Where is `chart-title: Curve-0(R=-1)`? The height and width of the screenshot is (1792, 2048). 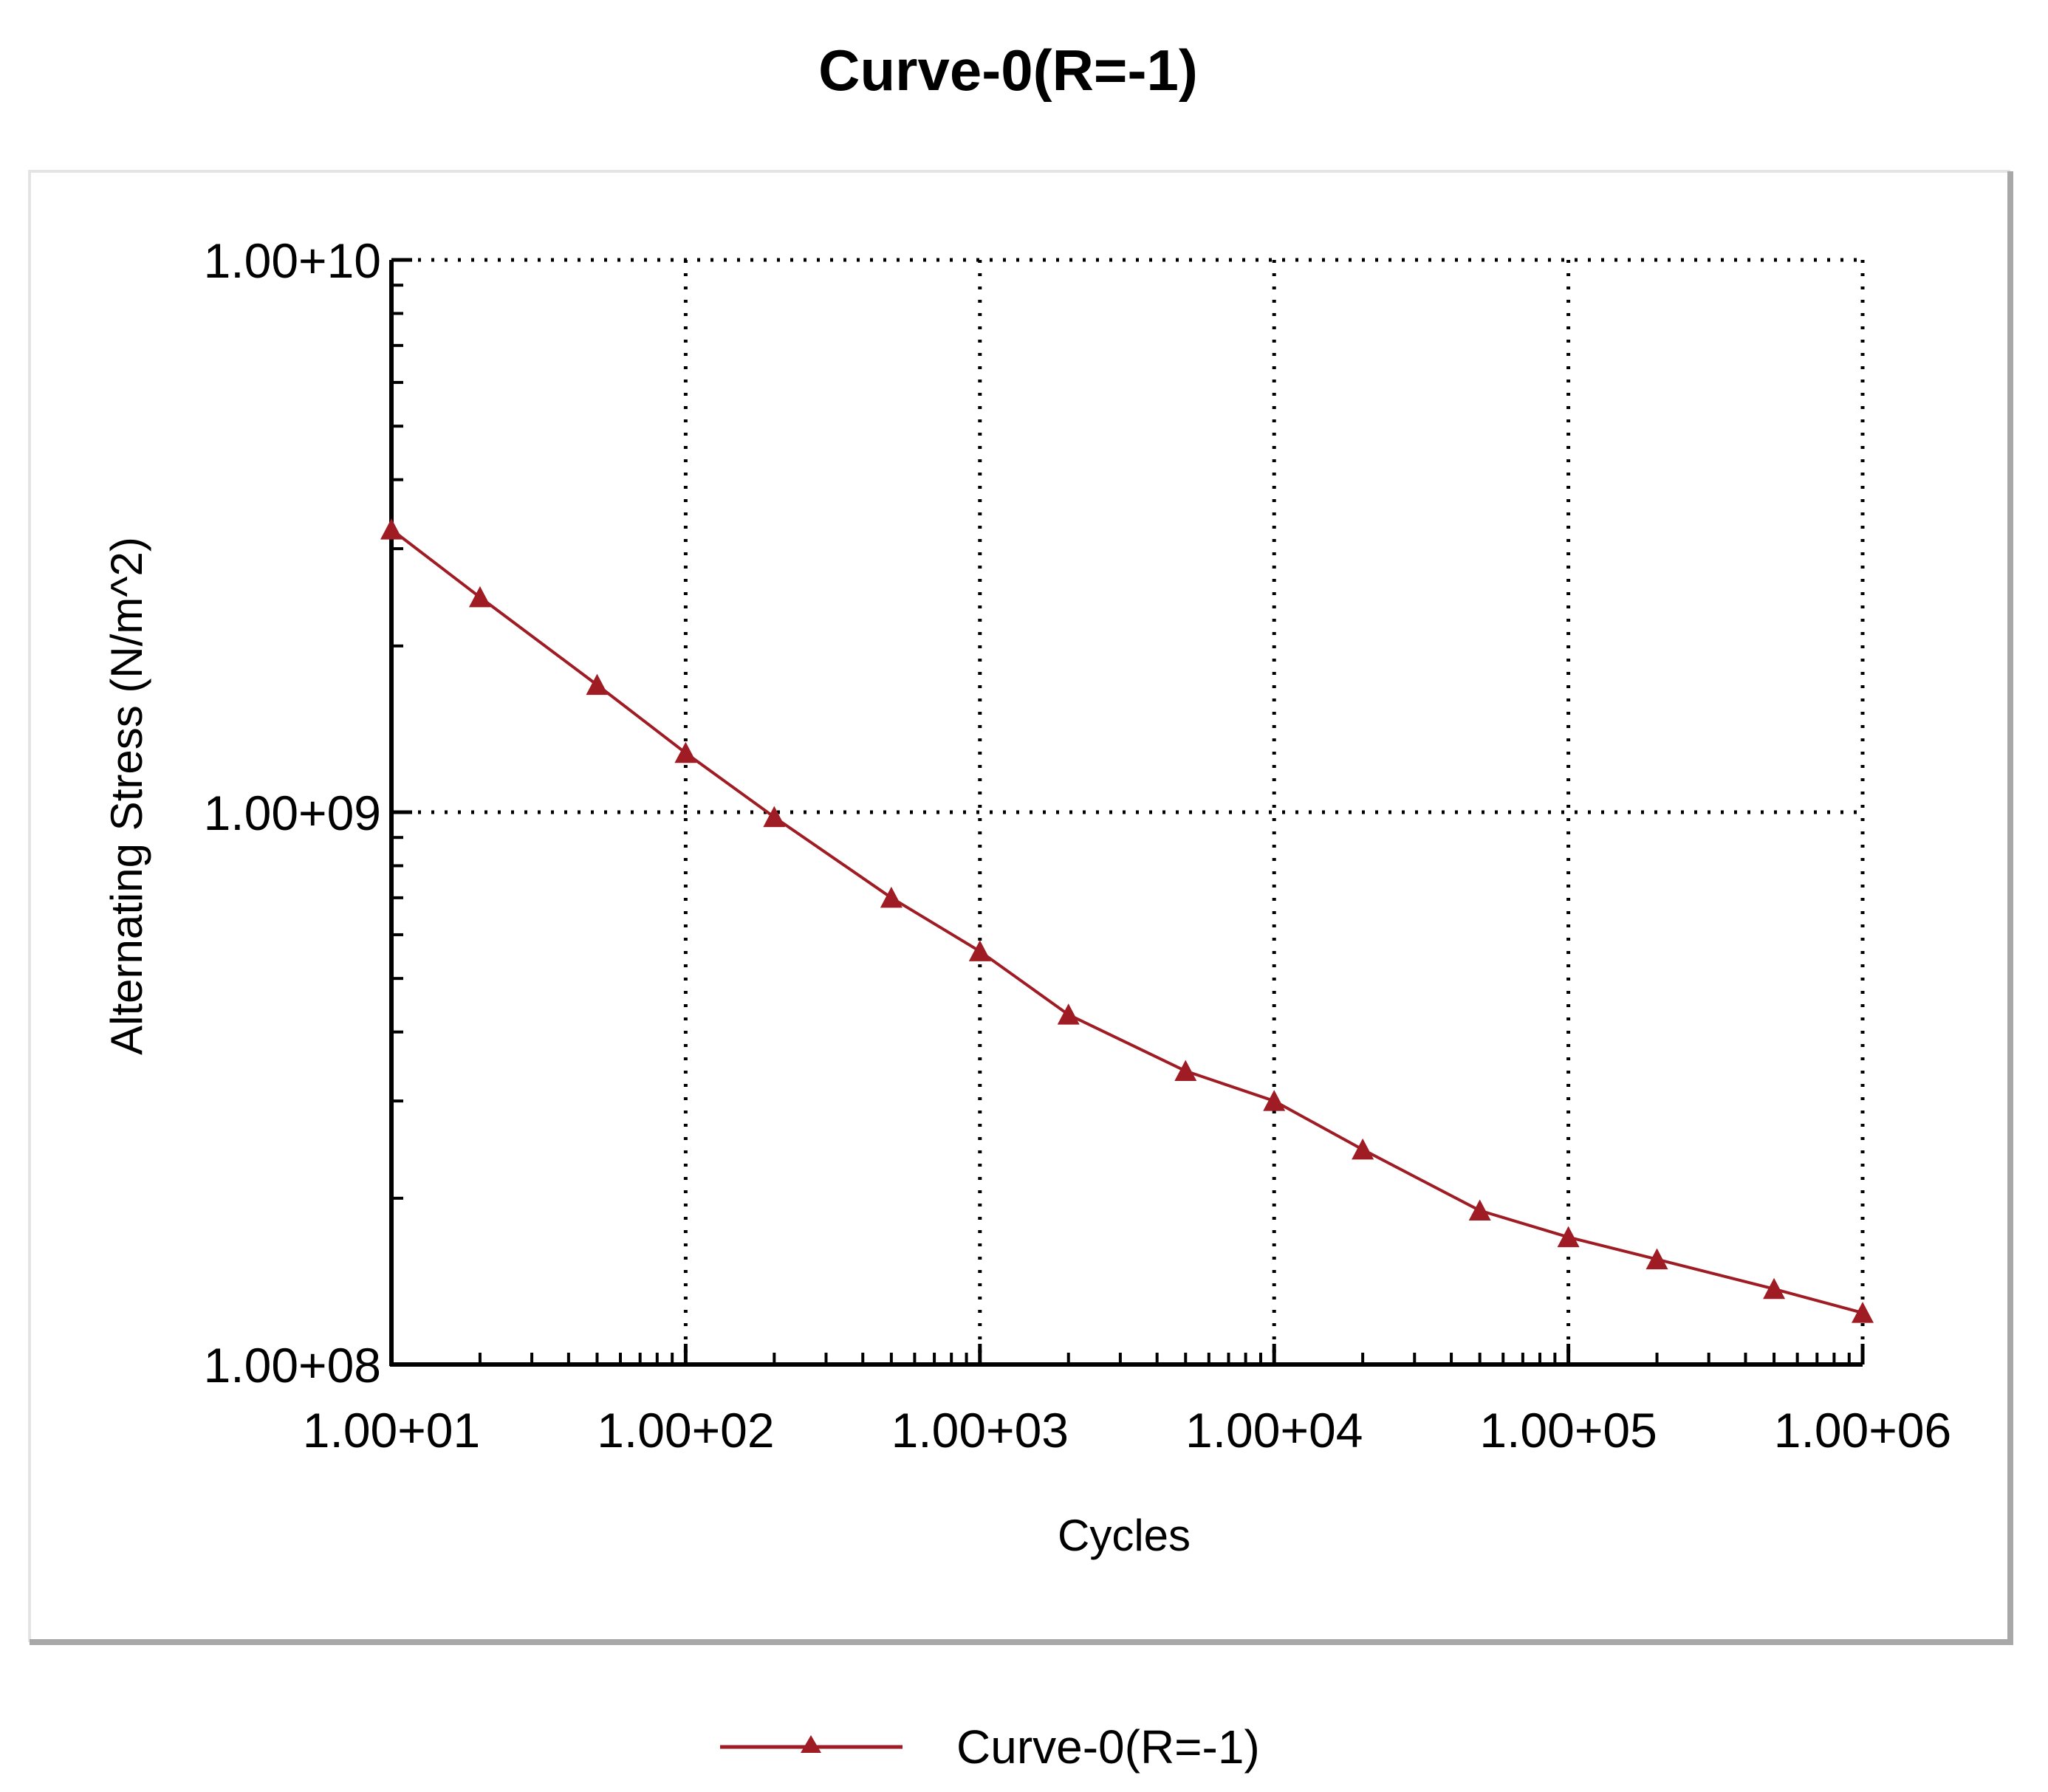 chart-title: Curve-0(R=-1) is located at coordinates (1008, 70).